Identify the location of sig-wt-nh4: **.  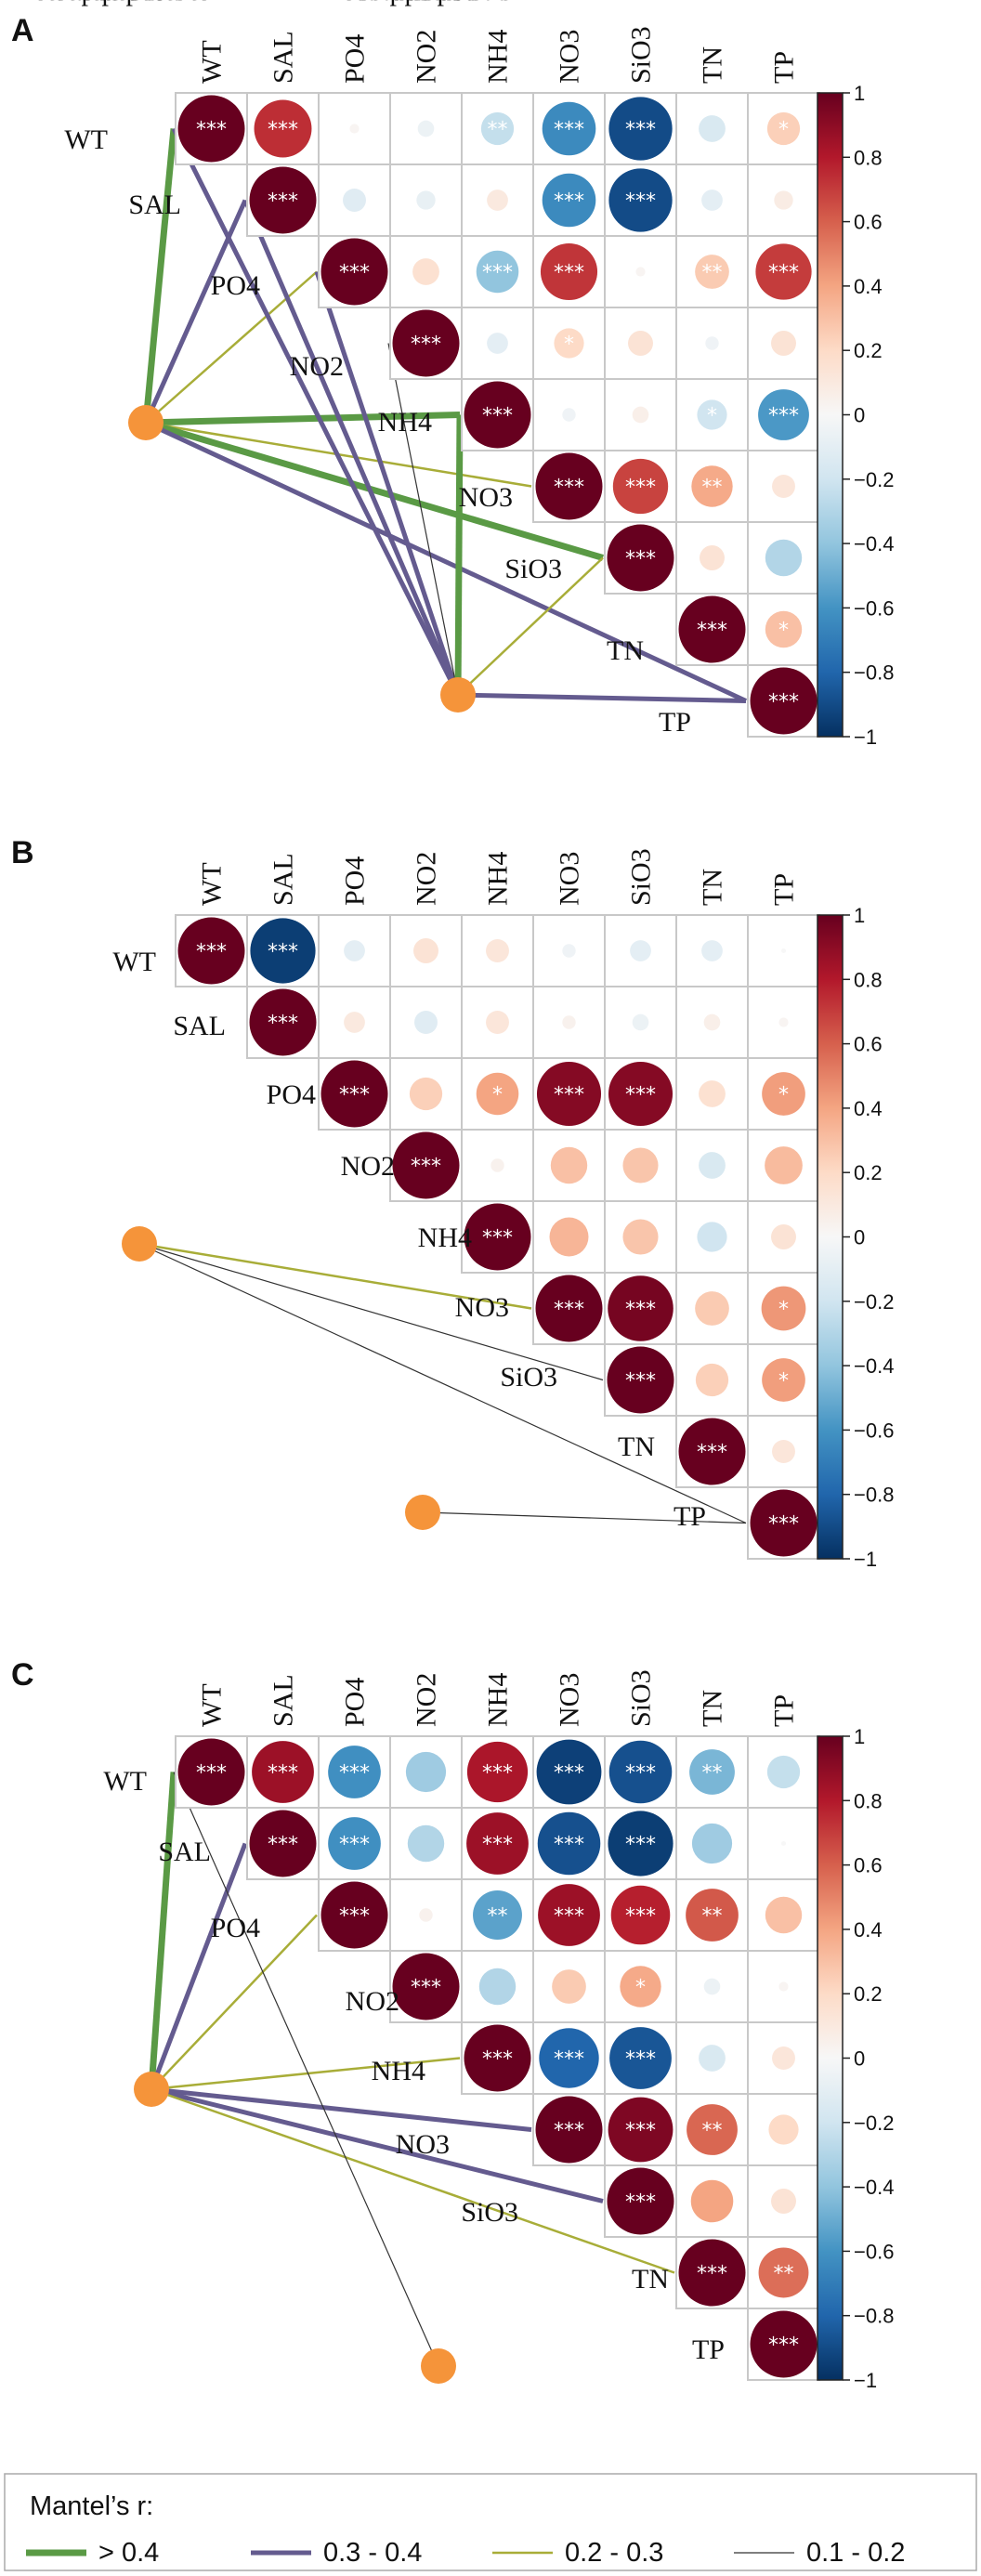
(498, 130).